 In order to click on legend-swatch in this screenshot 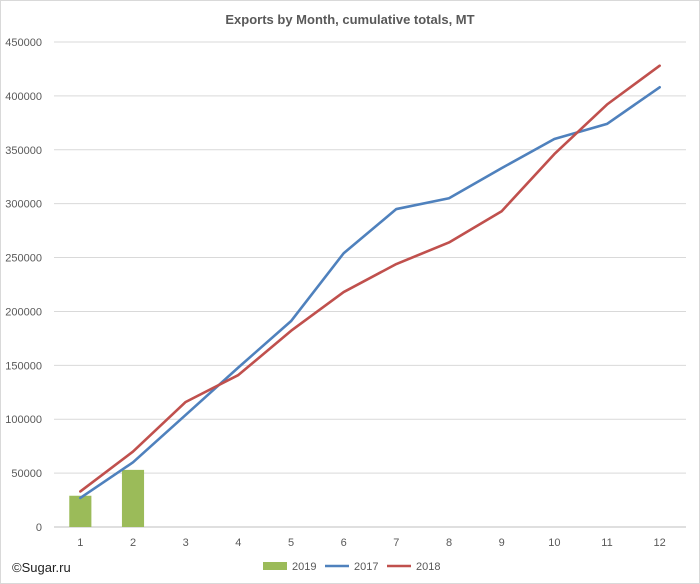, I will do `click(275, 566)`.